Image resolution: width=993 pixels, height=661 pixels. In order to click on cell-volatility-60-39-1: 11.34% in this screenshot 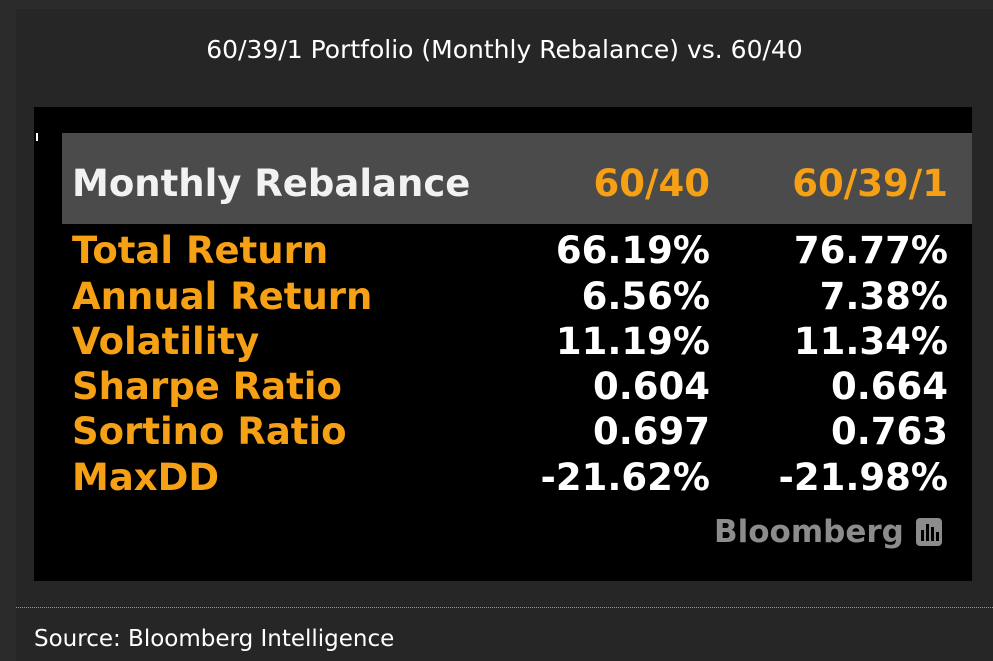, I will do `click(870, 341)`.